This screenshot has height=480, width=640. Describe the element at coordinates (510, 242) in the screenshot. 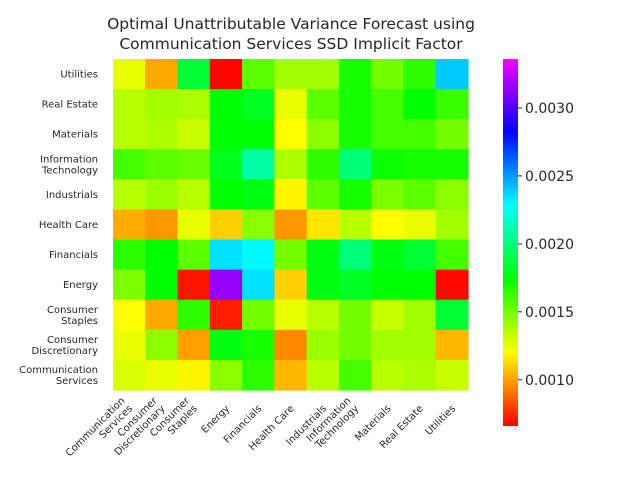

I see `colorbar` at that location.